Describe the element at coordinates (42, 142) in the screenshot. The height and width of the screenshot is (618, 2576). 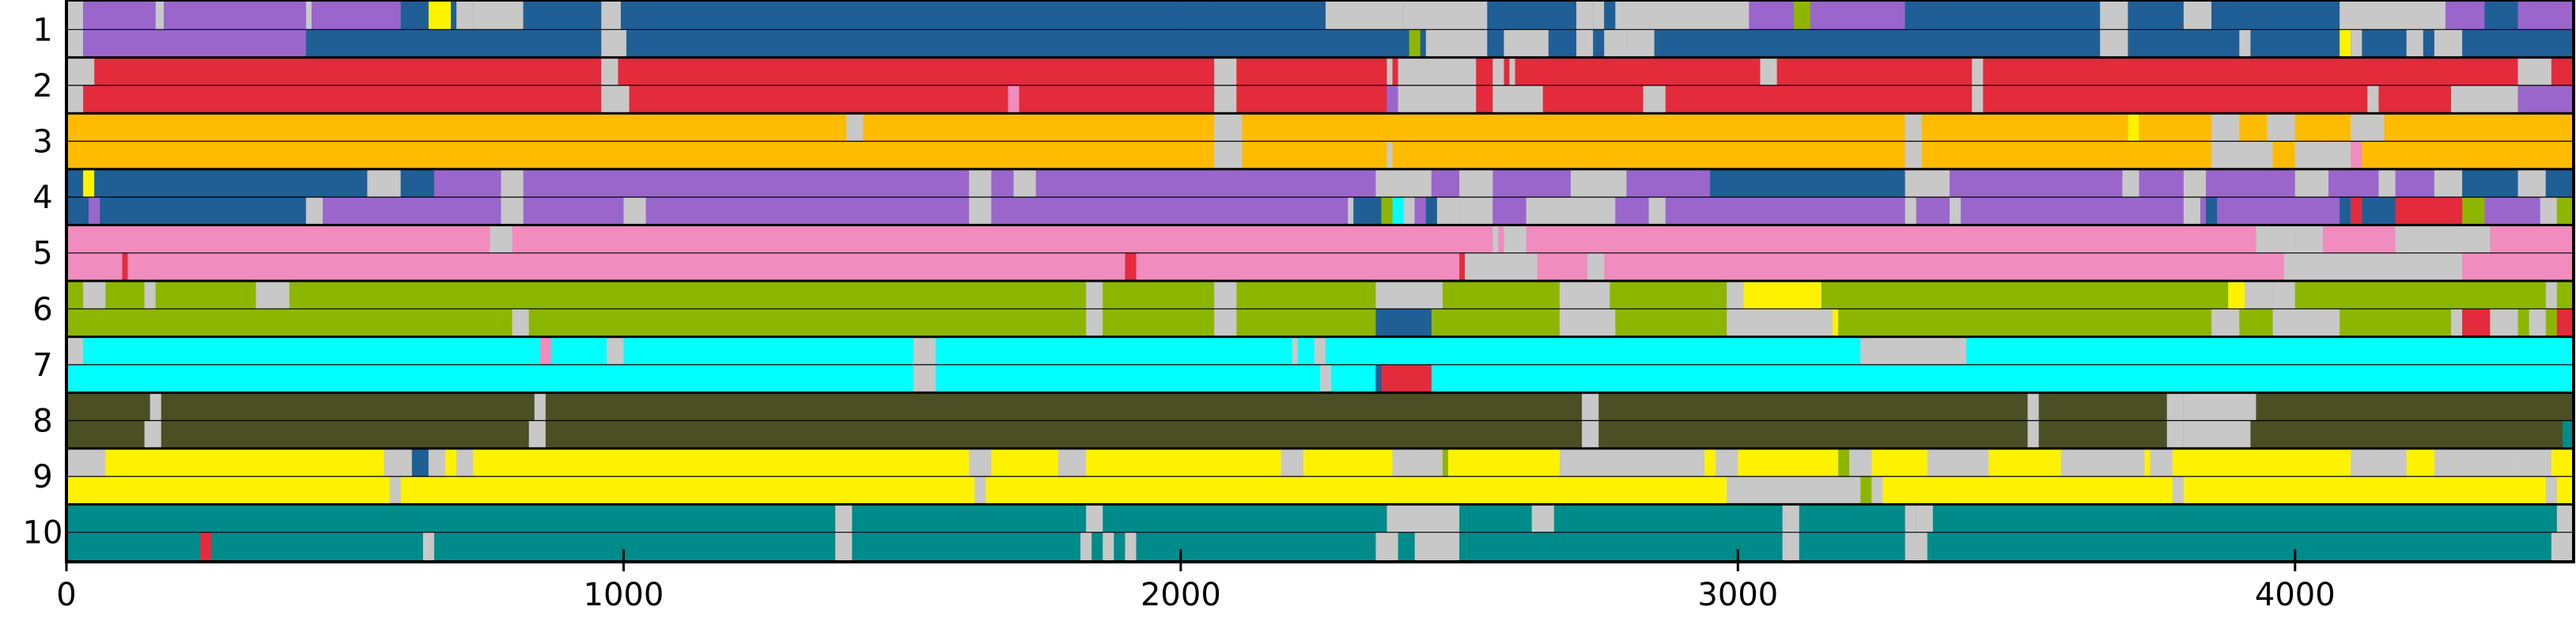
I see `row-label: 3` at that location.